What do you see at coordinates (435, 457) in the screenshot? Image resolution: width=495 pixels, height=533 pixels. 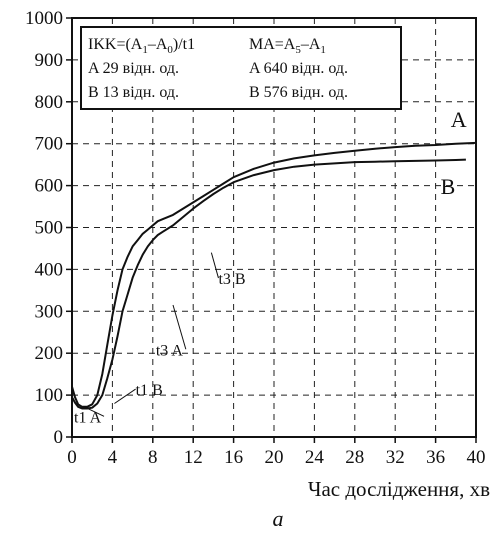 I see `x-tick-label: 36` at bounding box center [435, 457].